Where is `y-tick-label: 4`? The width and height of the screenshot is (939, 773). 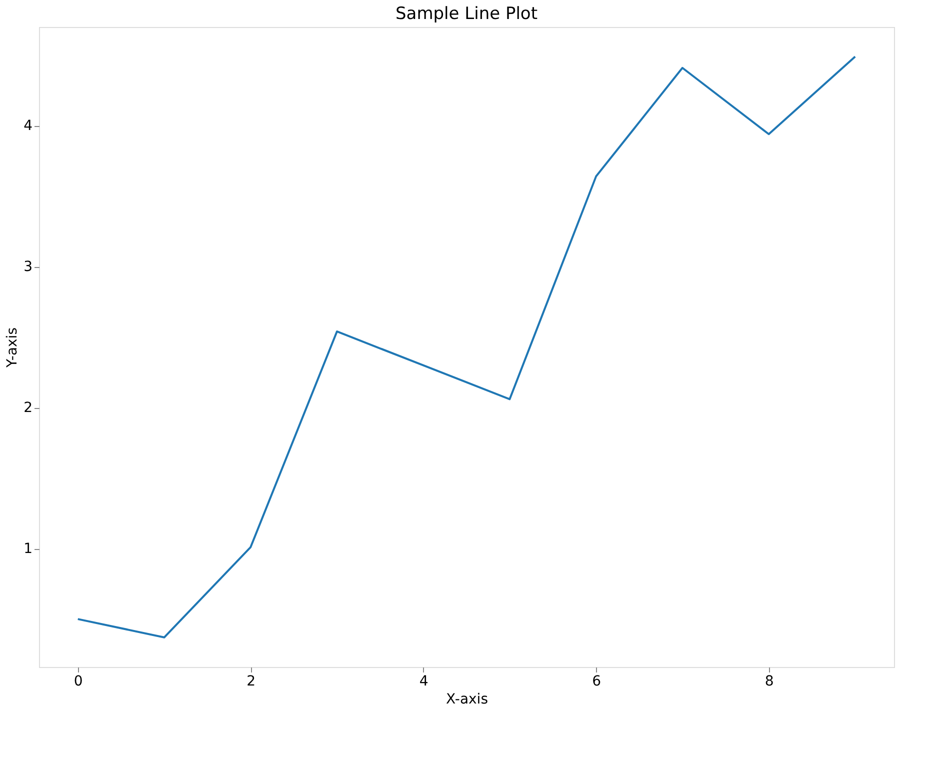
y-tick-label: 4 is located at coordinates (28, 126).